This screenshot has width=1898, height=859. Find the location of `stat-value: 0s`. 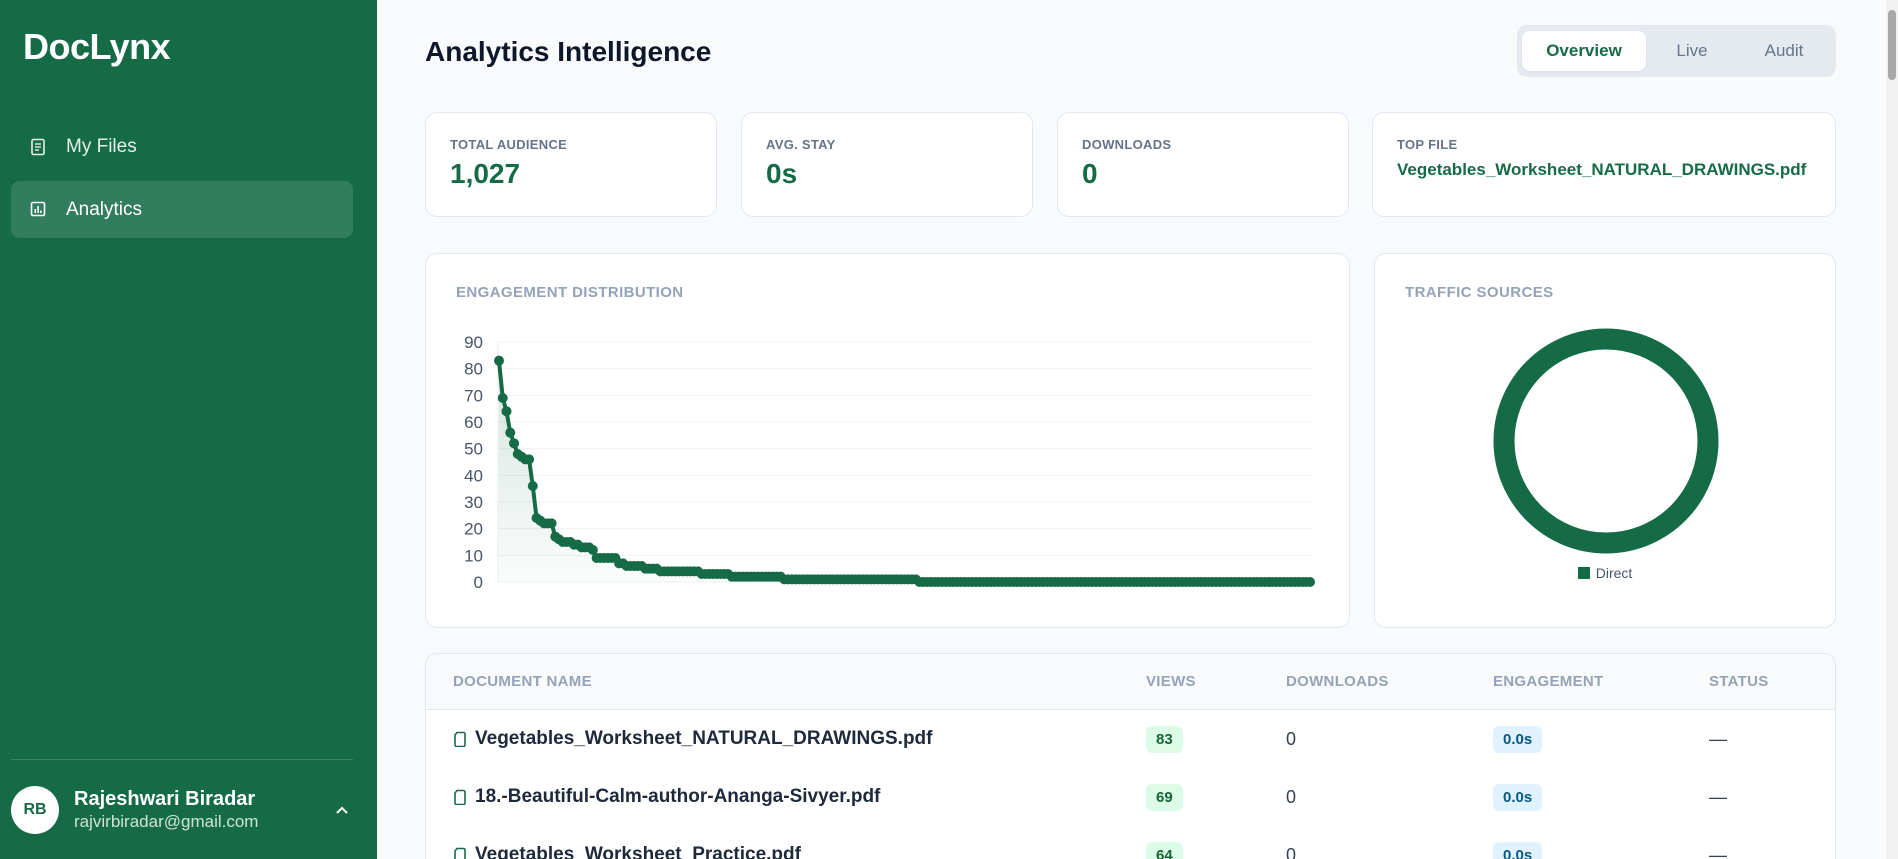

stat-value: 0s is located at coordinates (782, 173).